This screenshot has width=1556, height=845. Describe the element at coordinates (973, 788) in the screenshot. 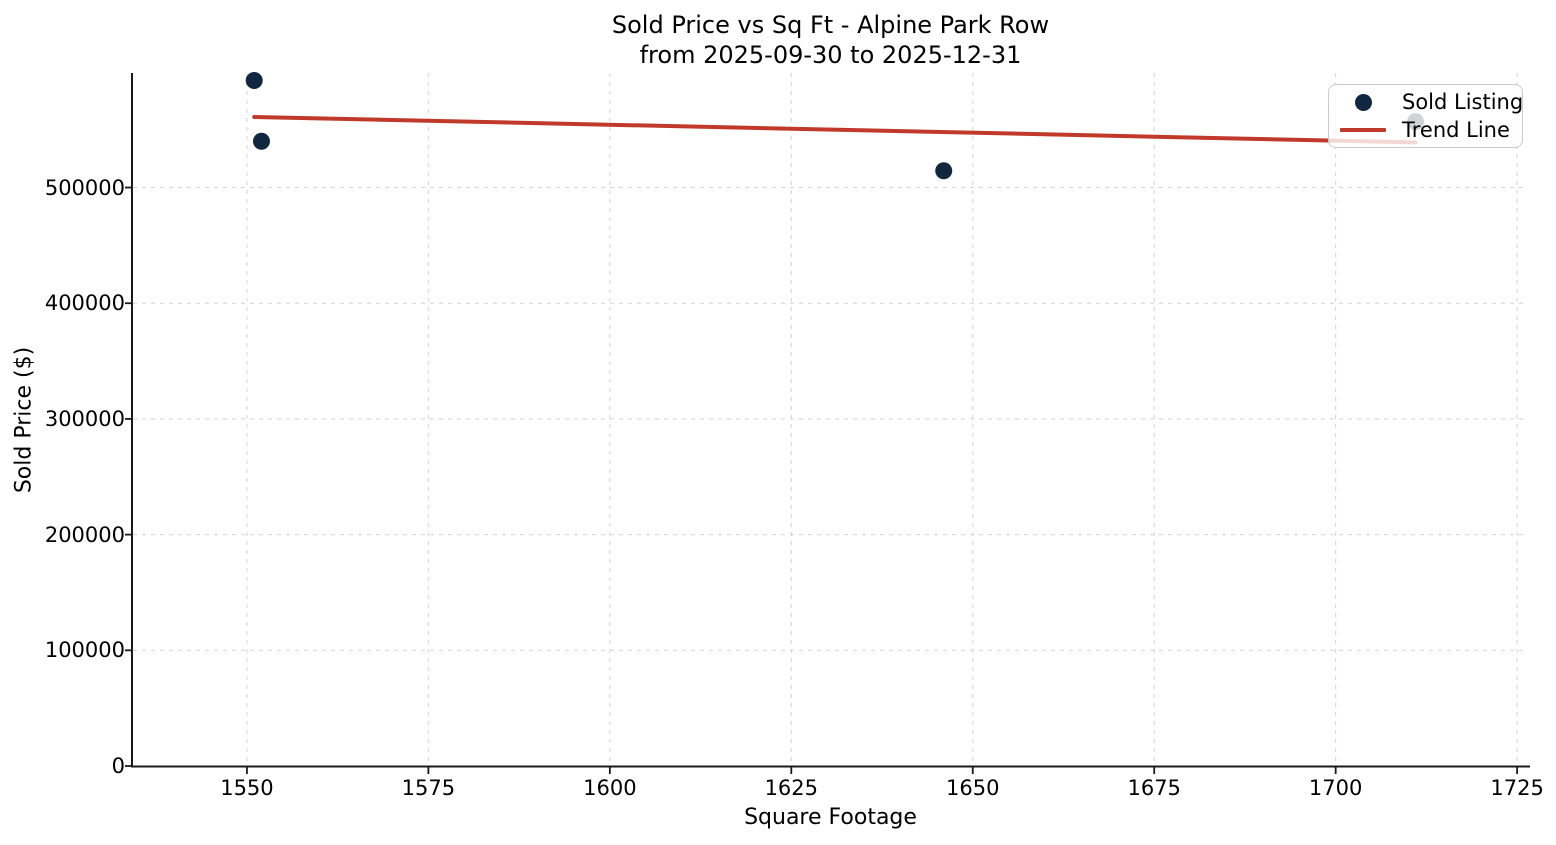

I see `x-tick-label: 1650` at that location.